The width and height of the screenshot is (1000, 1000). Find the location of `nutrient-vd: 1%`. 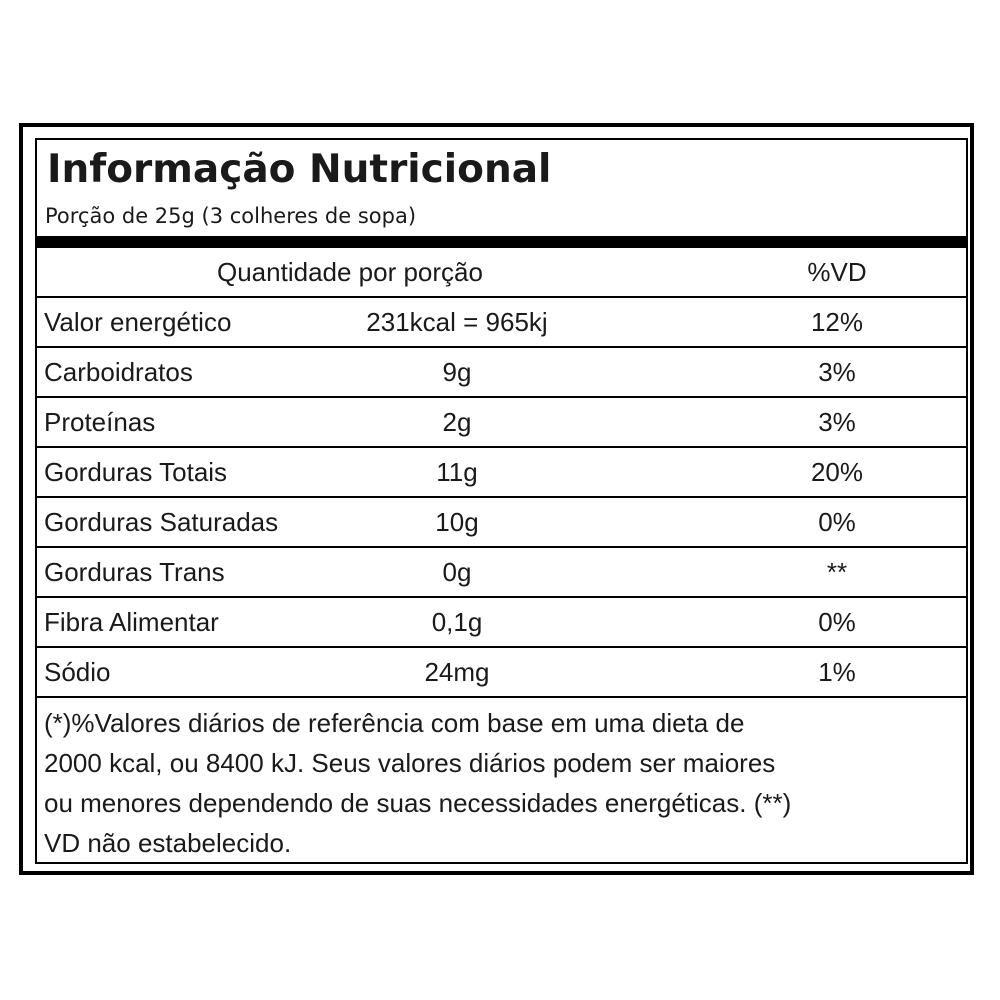

nutrient-vd: 1% is located at coordinates (837, 672).